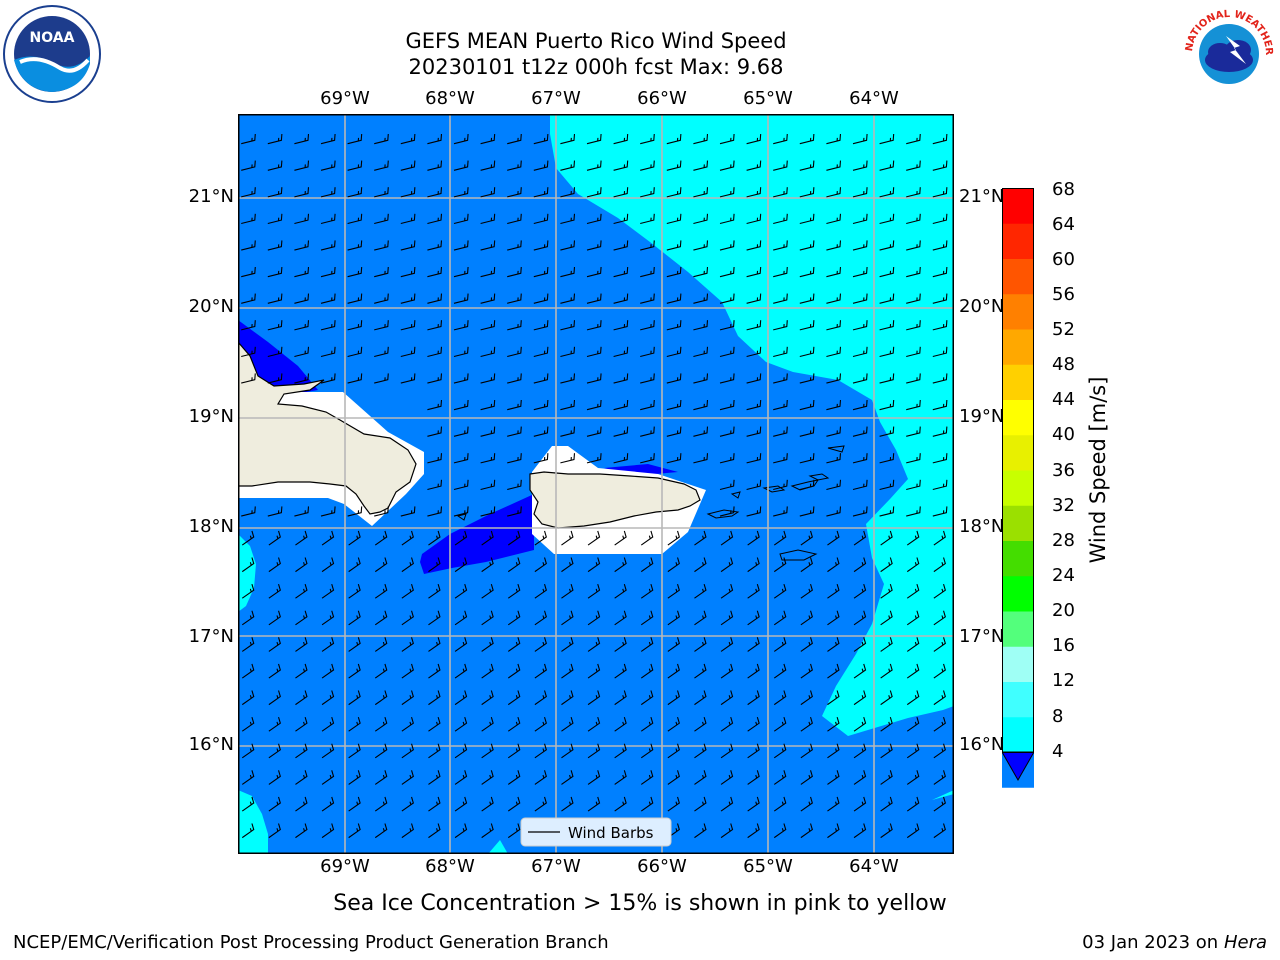 This screenshot has height=960, width=1280. Describe the element at coordinates (723, 514) in the screenshot. I see `island-vieques` at that location.